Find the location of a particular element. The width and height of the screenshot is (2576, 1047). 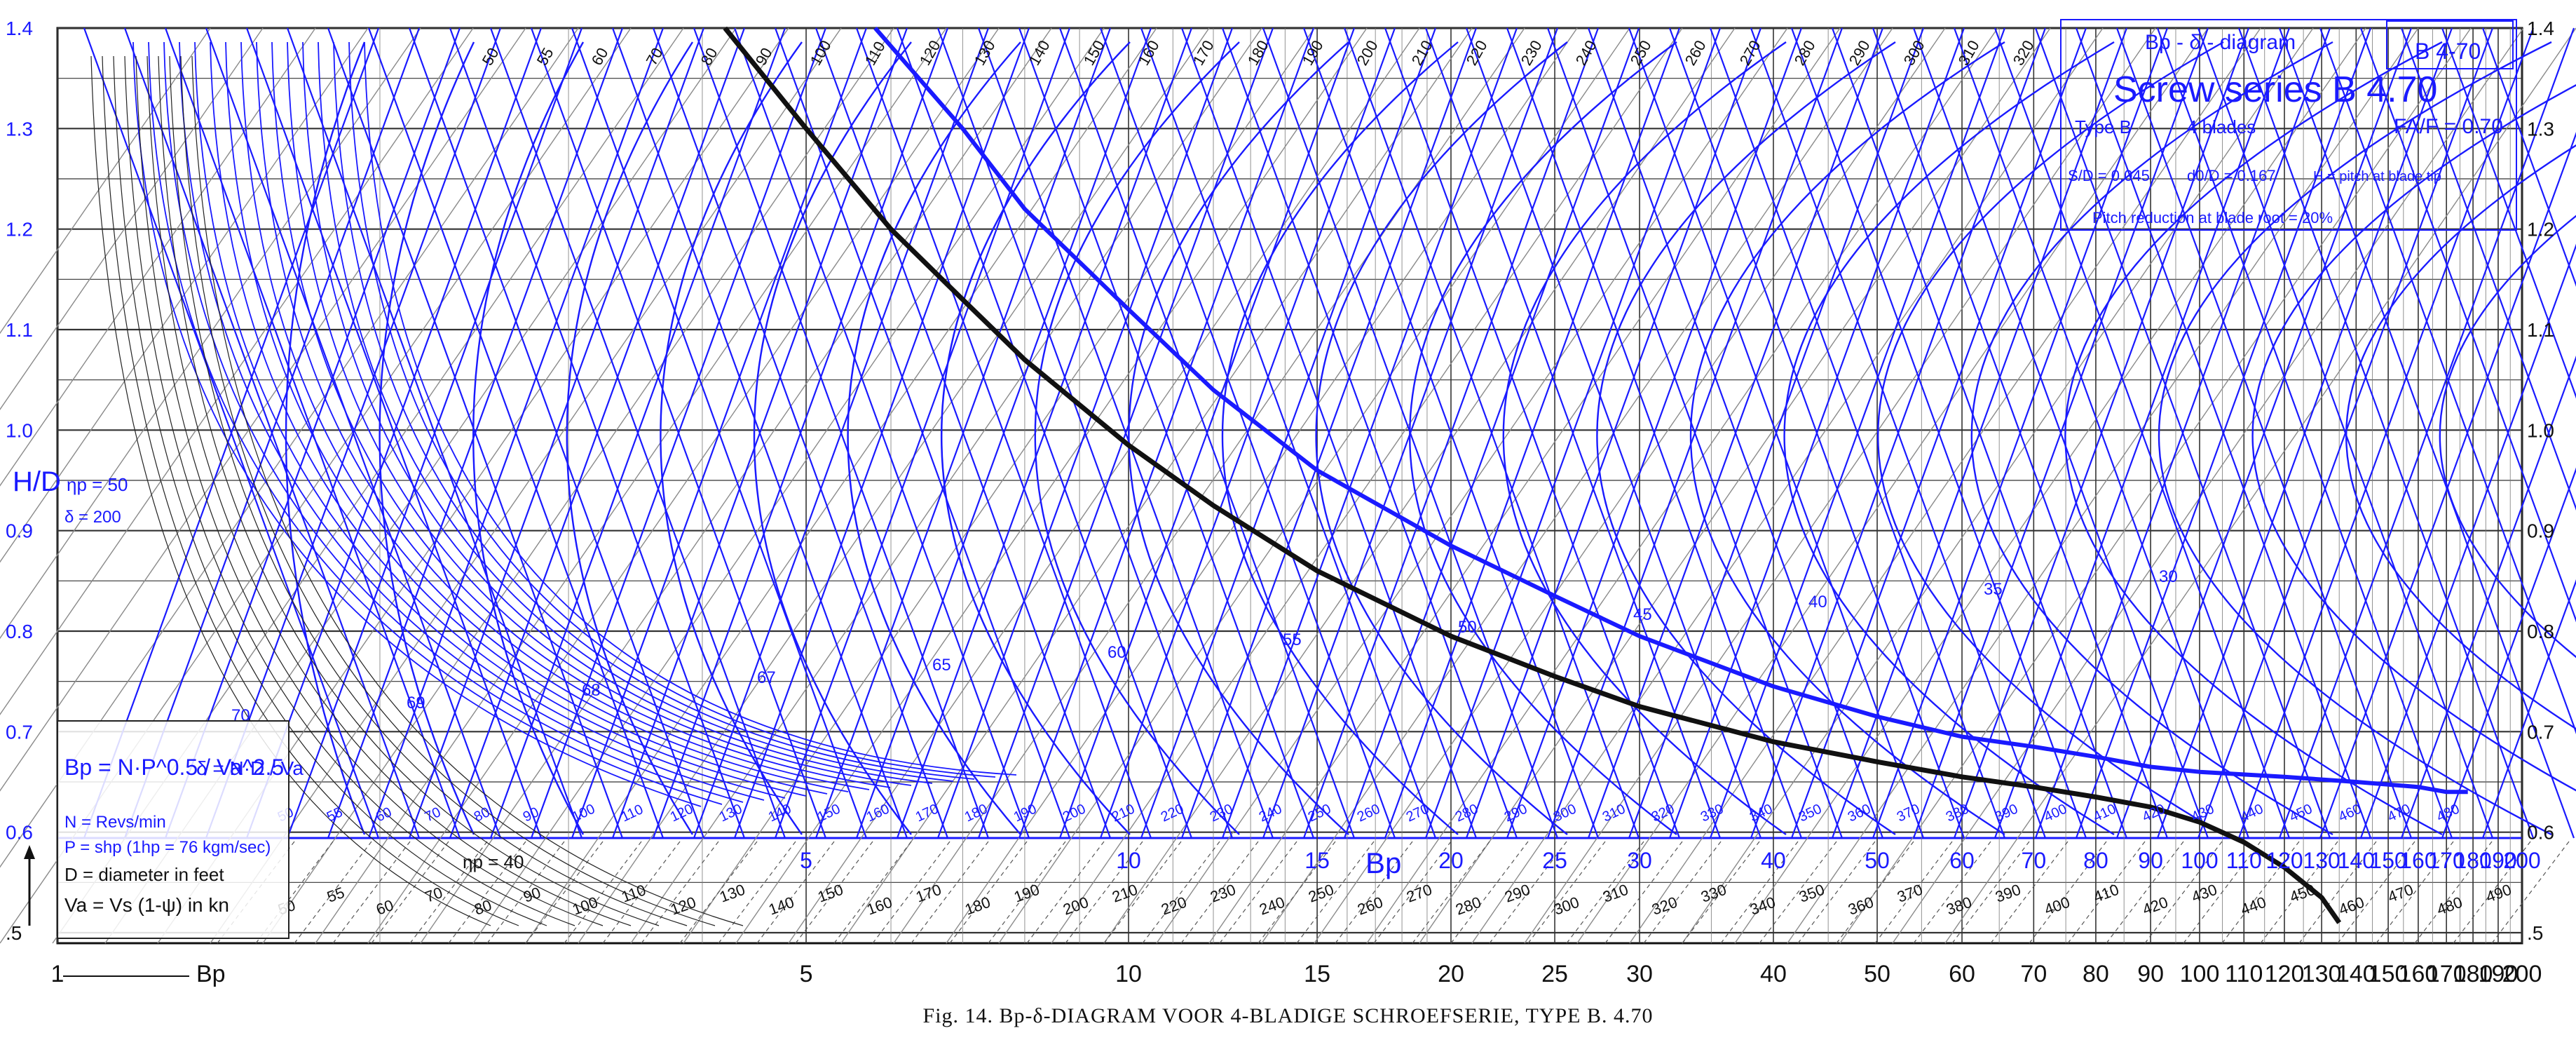

bottom-bp-tick-label: 50 is located at coordinates (1877, 974).